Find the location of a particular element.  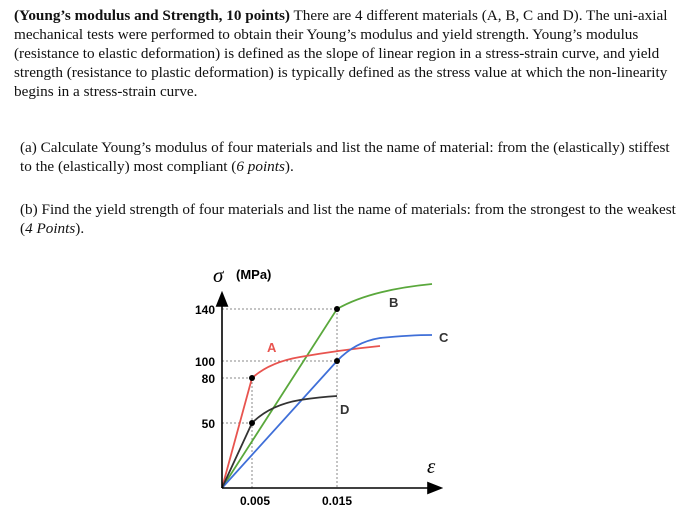

yield-point-d is located at coordinates (252, 423).